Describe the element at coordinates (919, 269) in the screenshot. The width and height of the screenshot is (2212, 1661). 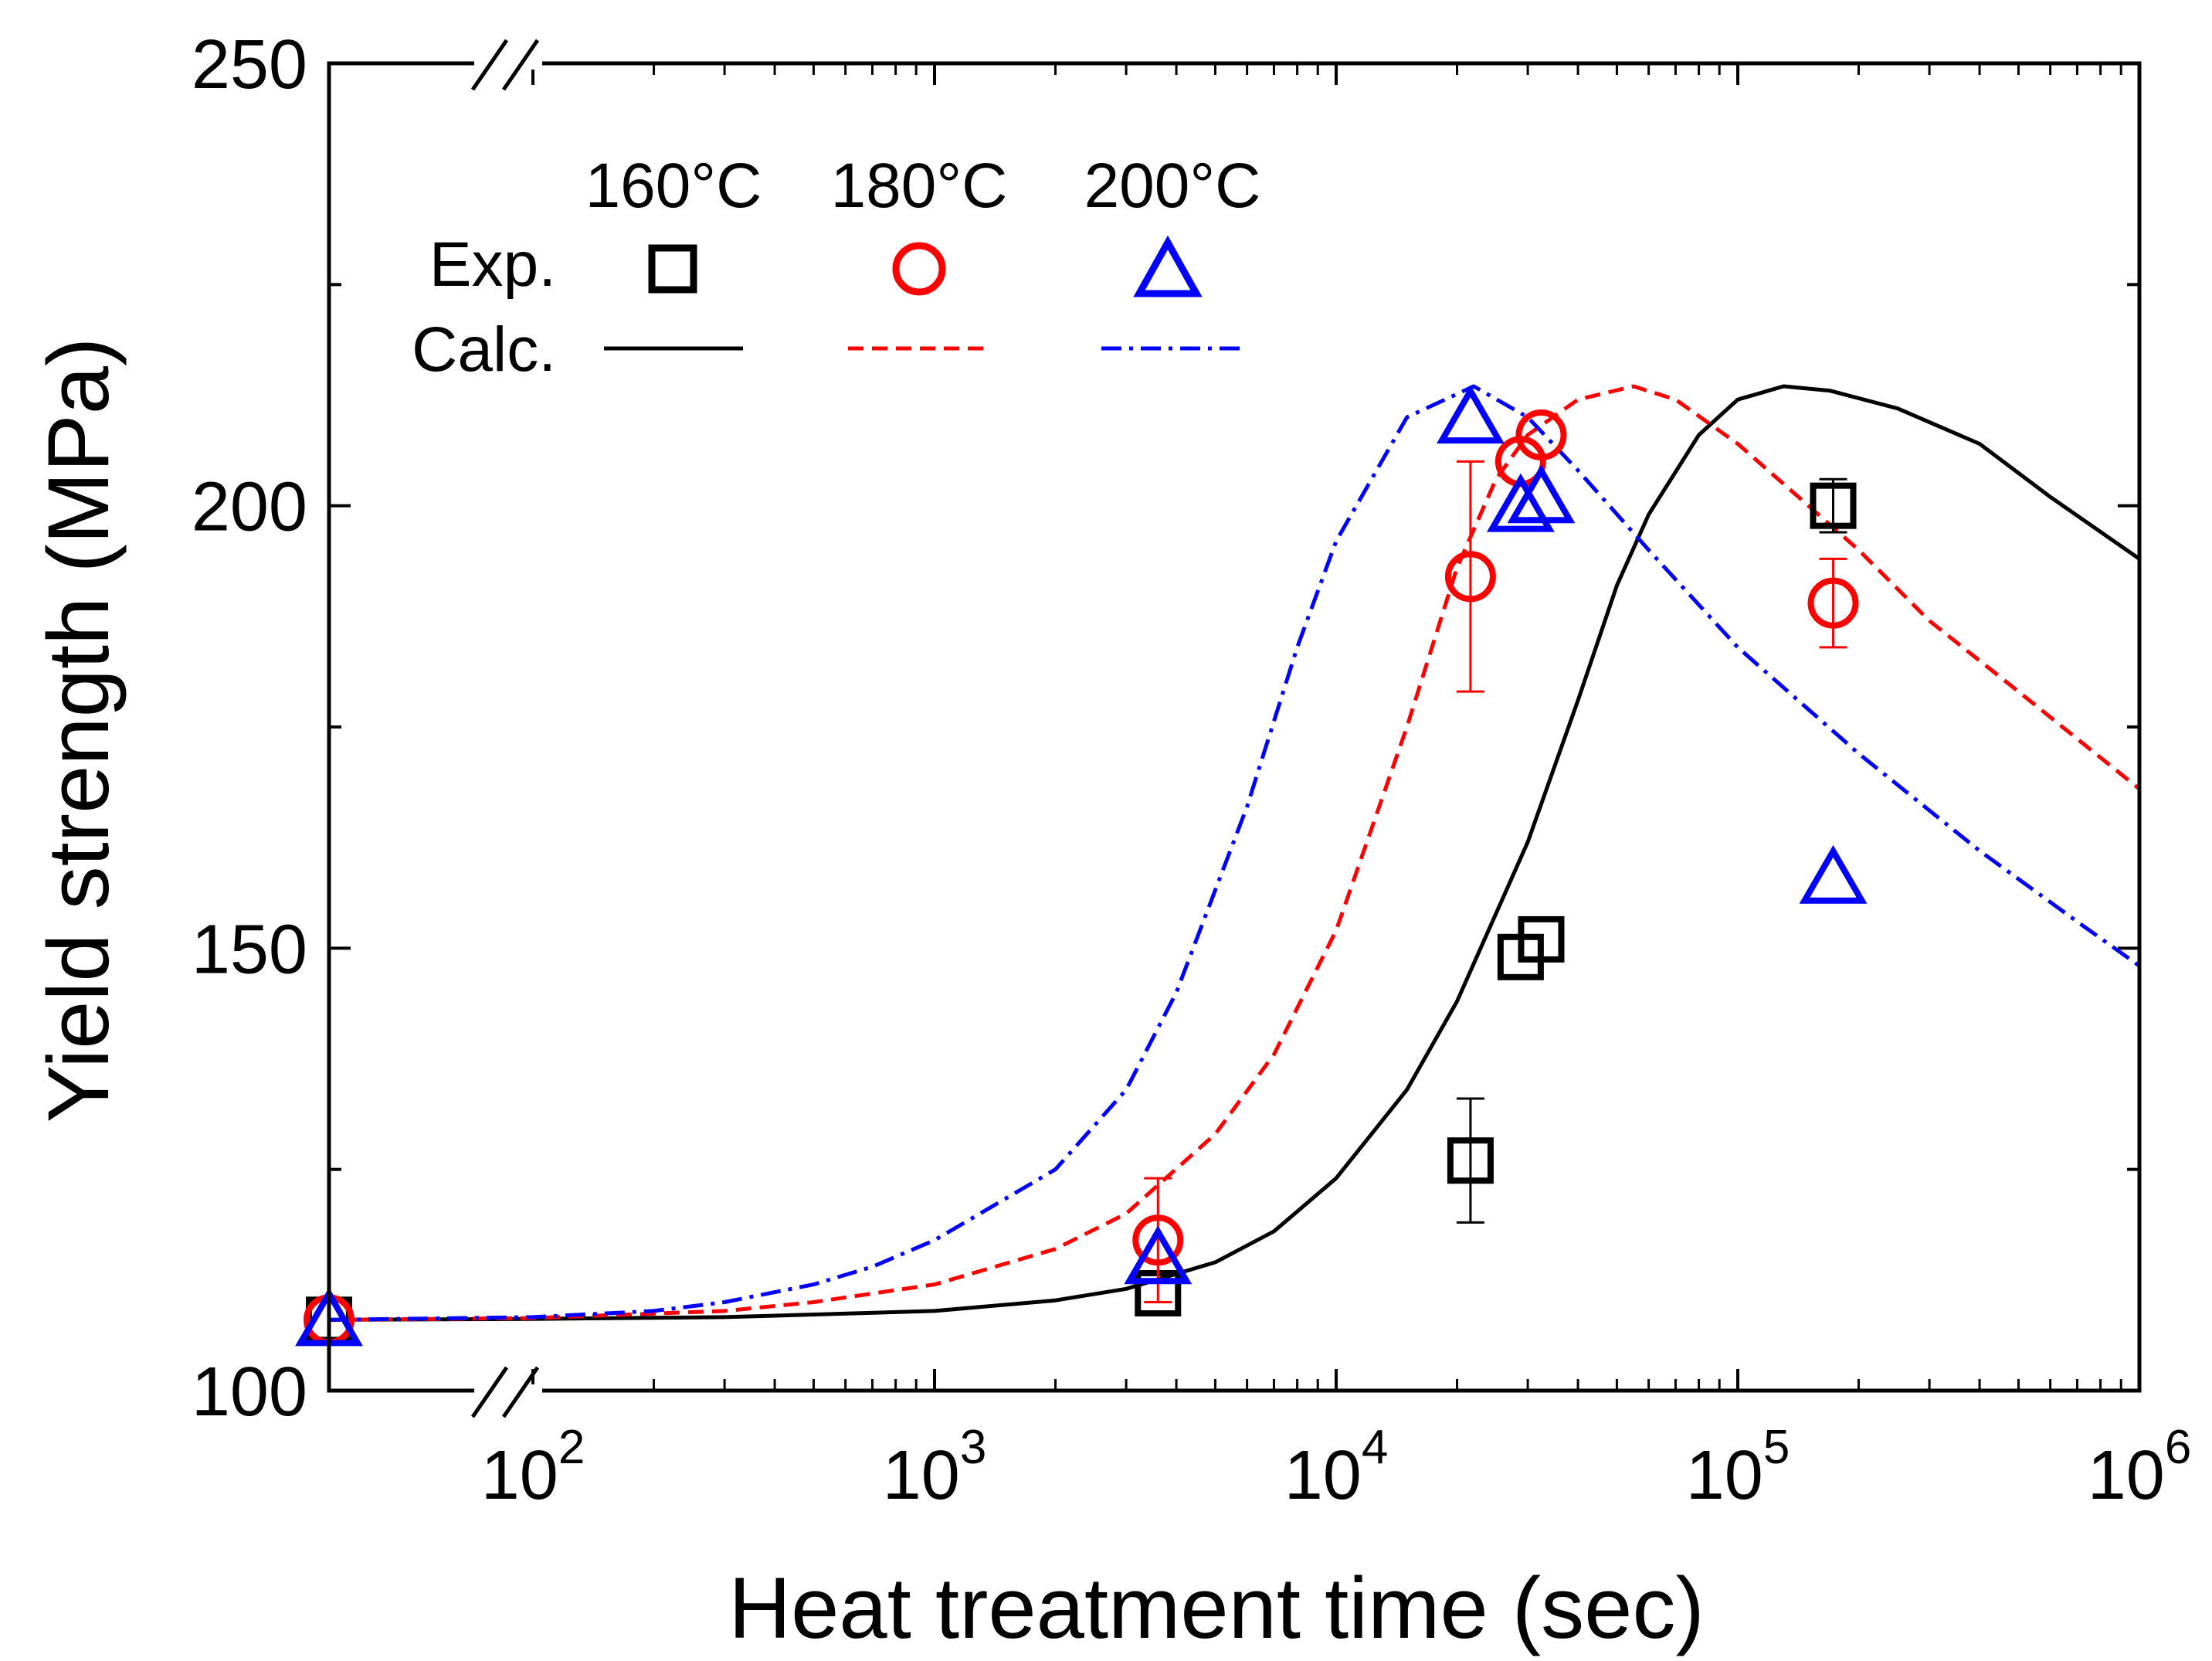
I see `legend-circle-marker` at that location.